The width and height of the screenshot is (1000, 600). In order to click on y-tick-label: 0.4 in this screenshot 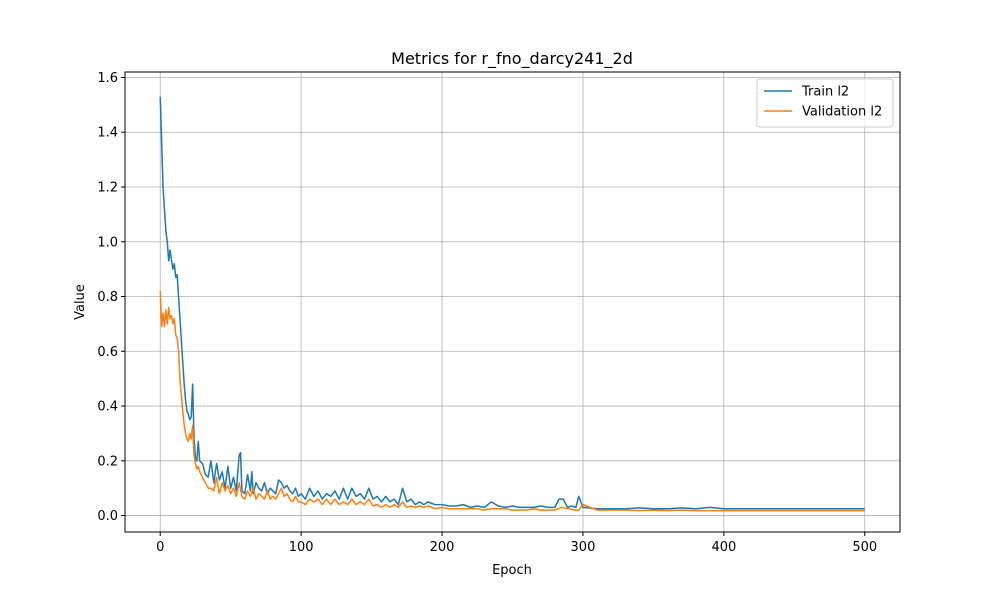, I will do `click(107, 407)`.